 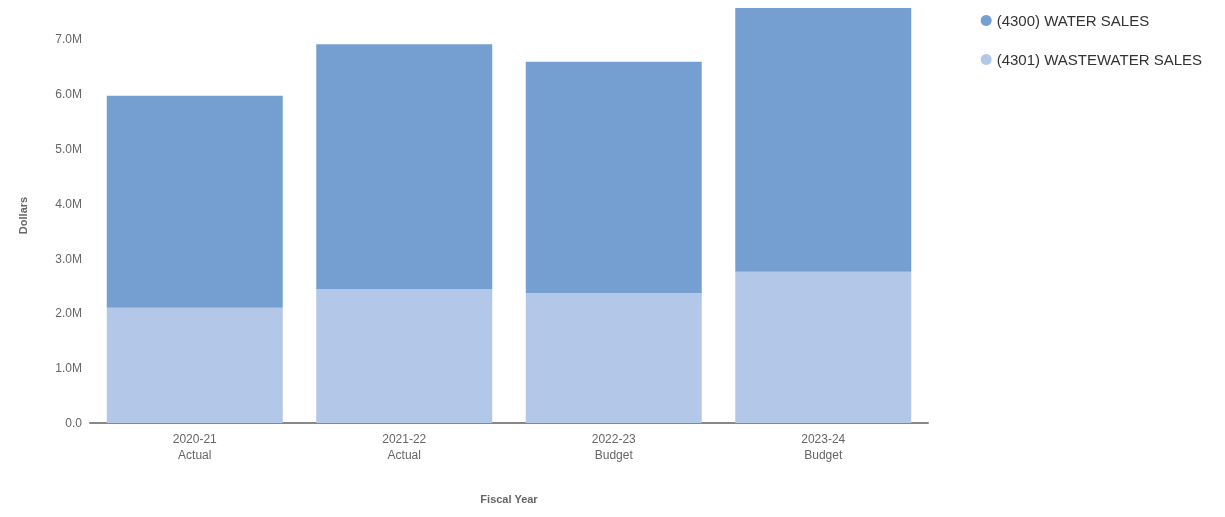 I want to click on x-axis-title: Fiscal Year, so click(x=509, y=498).